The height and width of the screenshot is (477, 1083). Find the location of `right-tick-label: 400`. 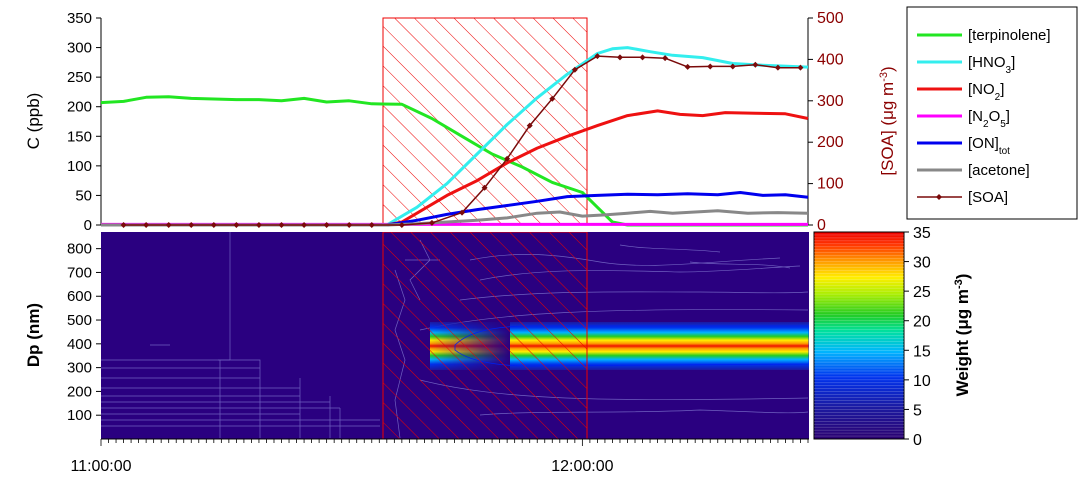

right-tick-label: 400 is located at coordinates (830, 59).